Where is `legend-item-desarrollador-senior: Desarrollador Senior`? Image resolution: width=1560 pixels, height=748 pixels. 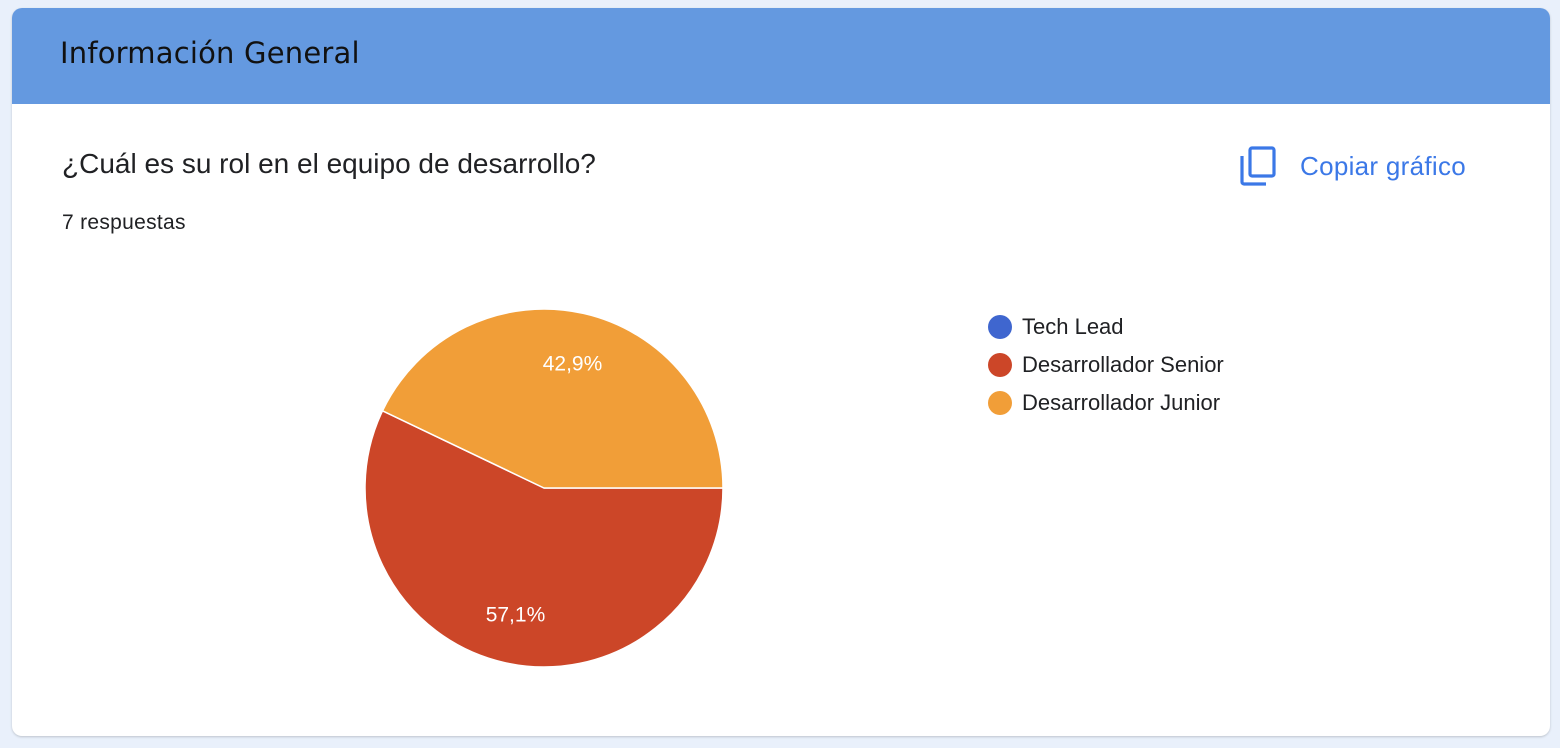 legend-item-desarrollador-senior: Desarrollador Senior is located at coordinates (1106, 365).